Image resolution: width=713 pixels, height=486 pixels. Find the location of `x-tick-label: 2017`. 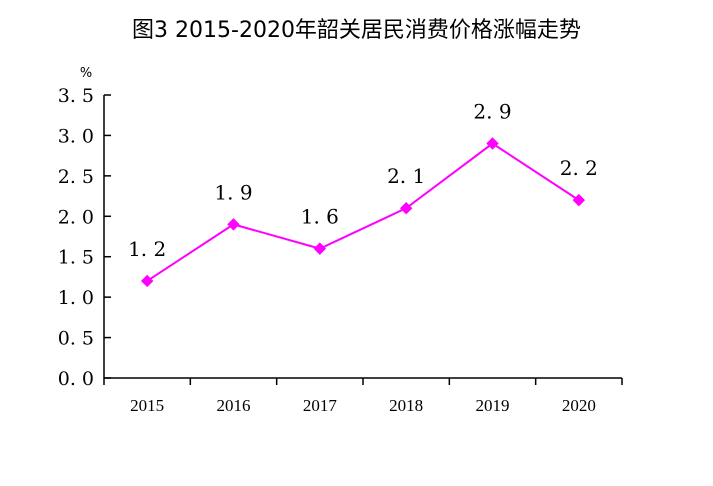

x-tick-label: 2017 is located at coordinates (320, 405).